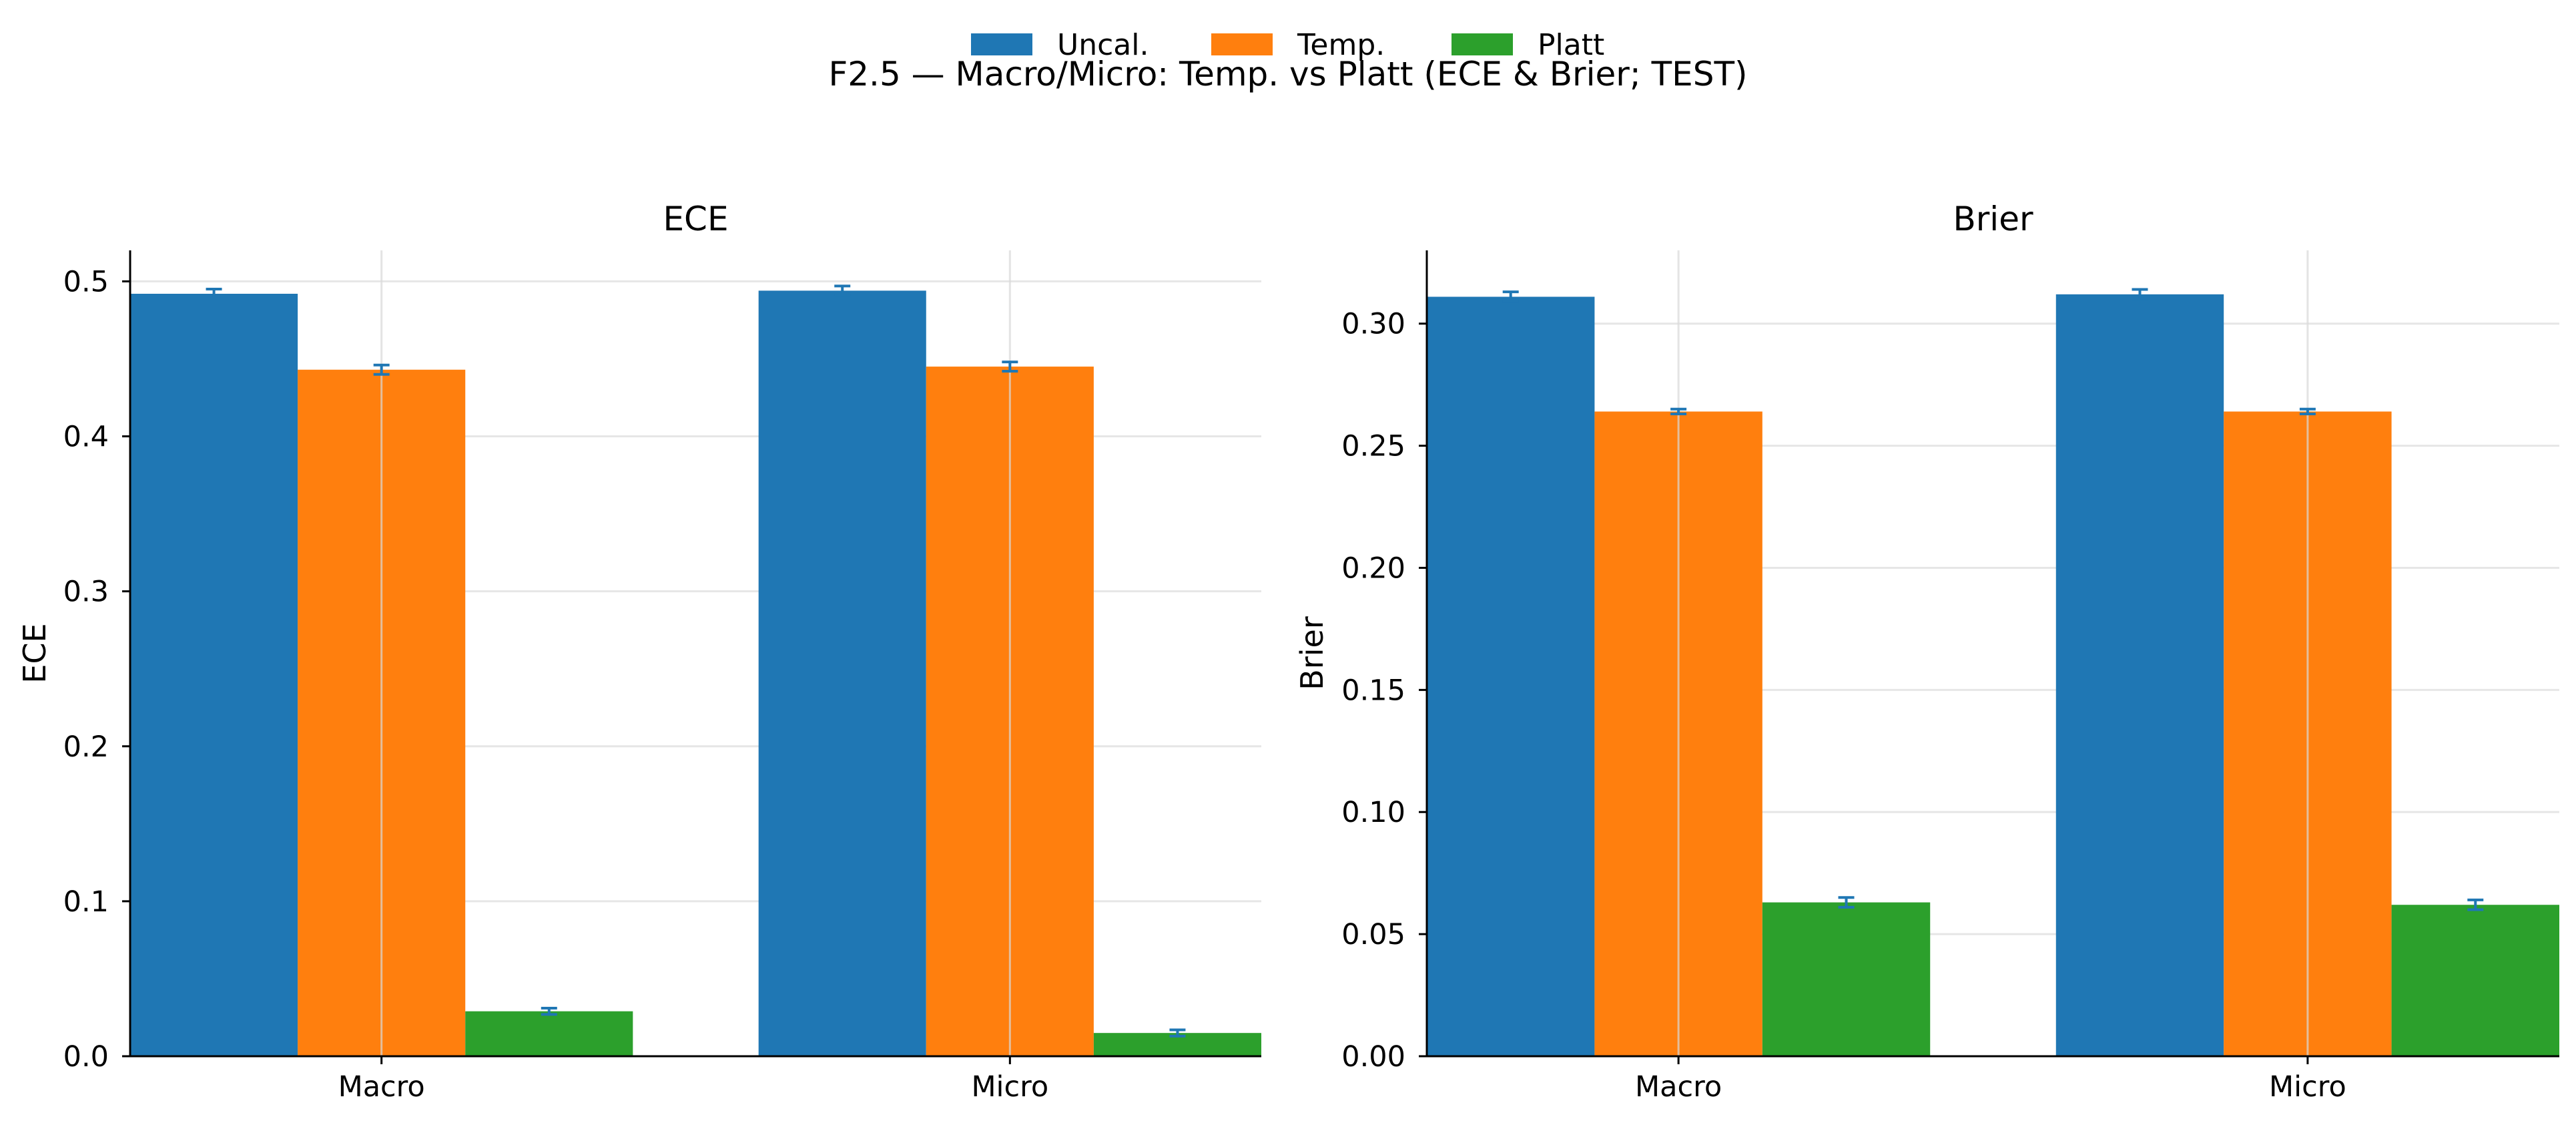 The image size is (2576, 1129). What do you see at coordinates (1312, 653) in the screenshot?
I see `y-axis-label: Brier` at bounding box center [1312, 653].